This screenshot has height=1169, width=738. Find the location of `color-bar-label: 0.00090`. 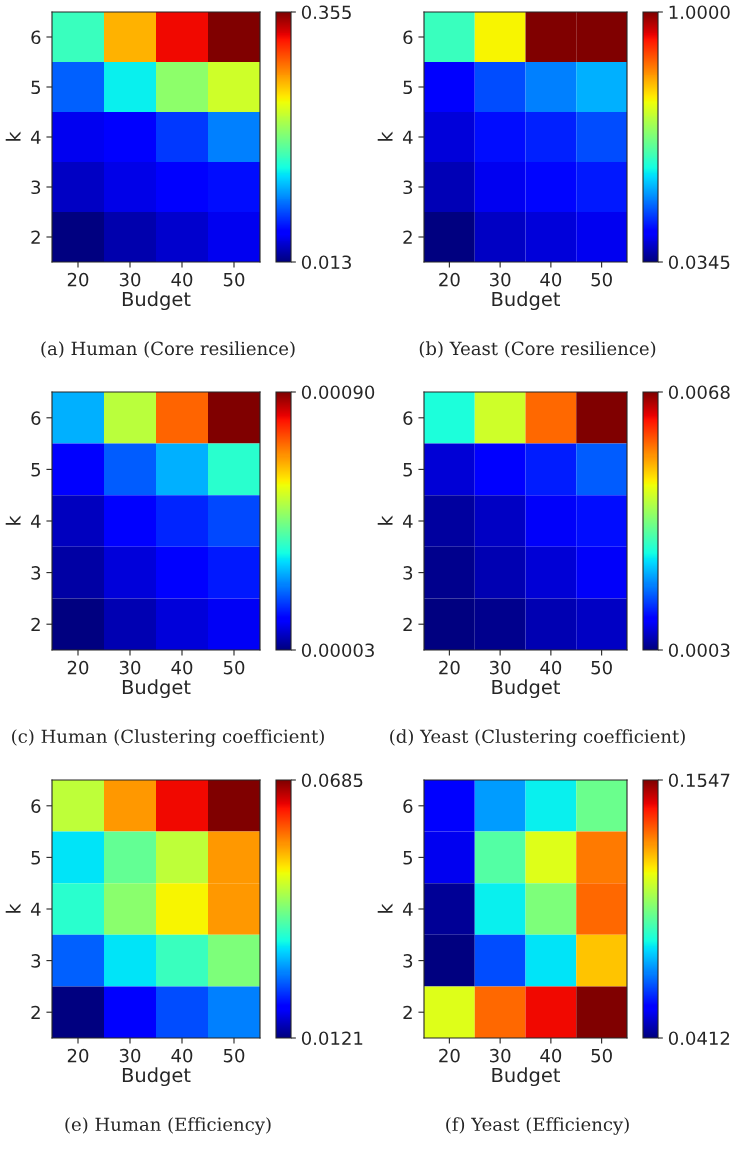

color-bar-label: 0.00090 is located at coordinates (338, 392).